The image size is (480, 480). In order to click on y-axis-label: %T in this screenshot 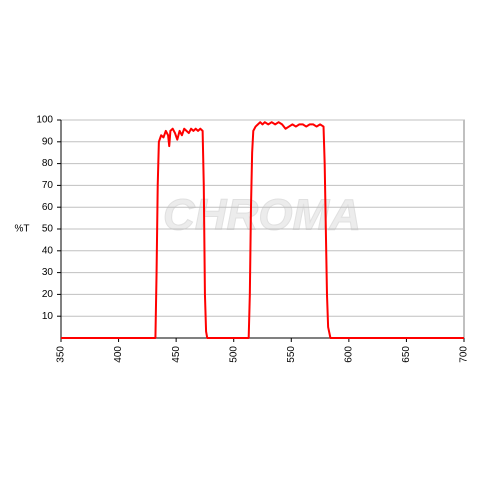, I will do `click(22, 229)`.